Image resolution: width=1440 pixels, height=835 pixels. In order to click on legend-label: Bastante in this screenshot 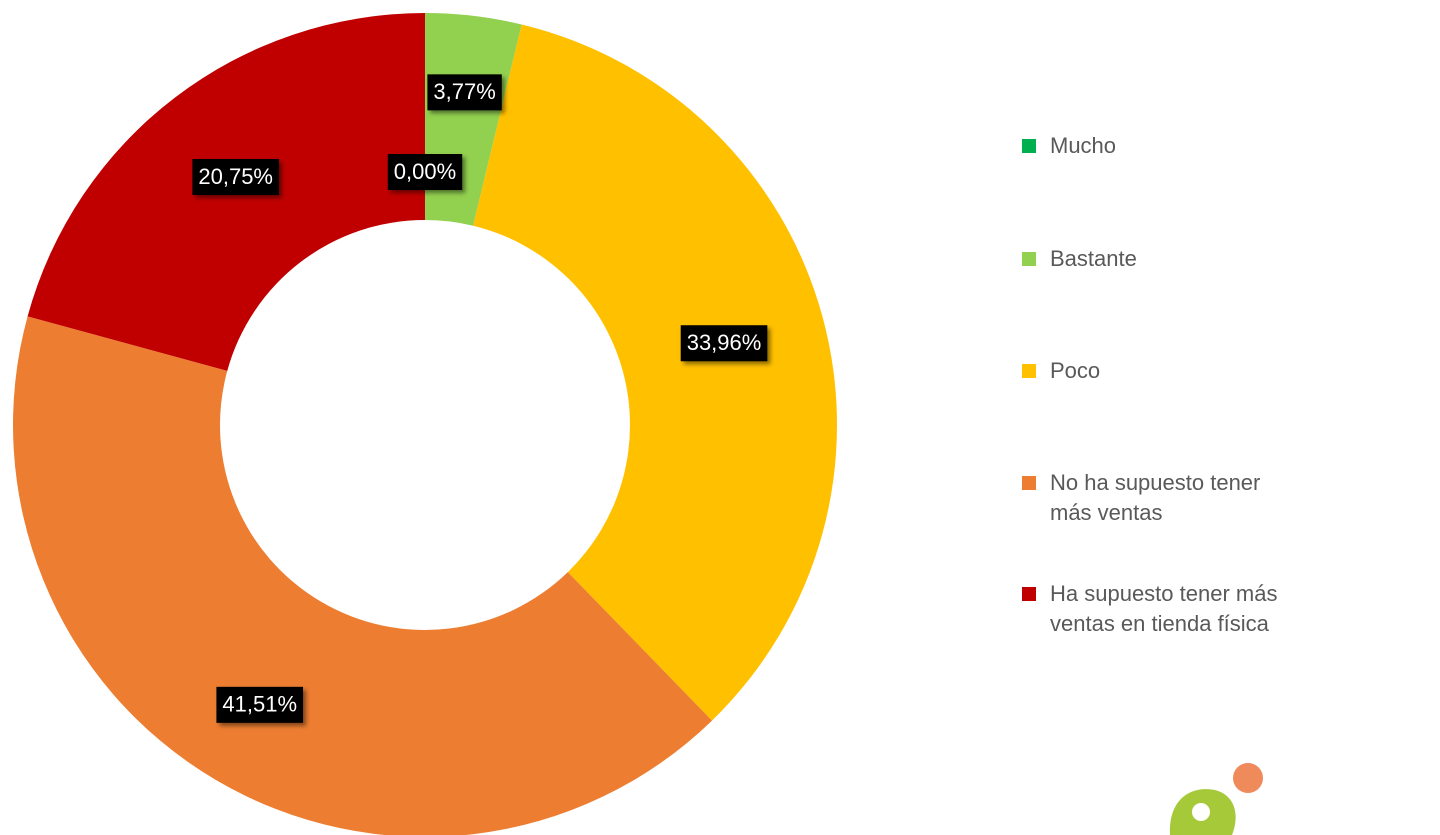, I will do `click(1093, 258)`.